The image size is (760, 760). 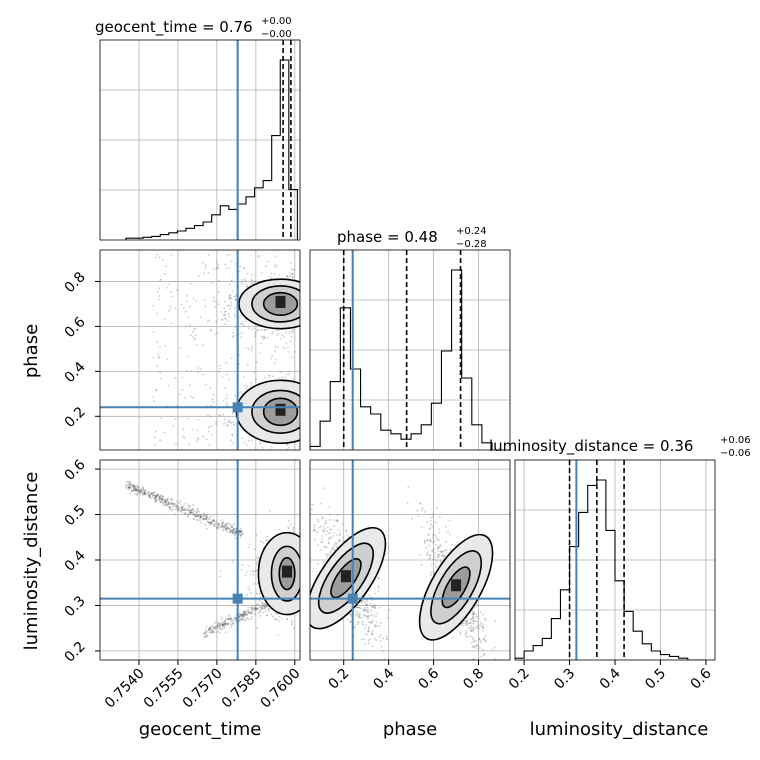 What do you see at coordinates (610, 560) in the screenshot?
I see `hist-clip-group` at bounding box center [610, 560].